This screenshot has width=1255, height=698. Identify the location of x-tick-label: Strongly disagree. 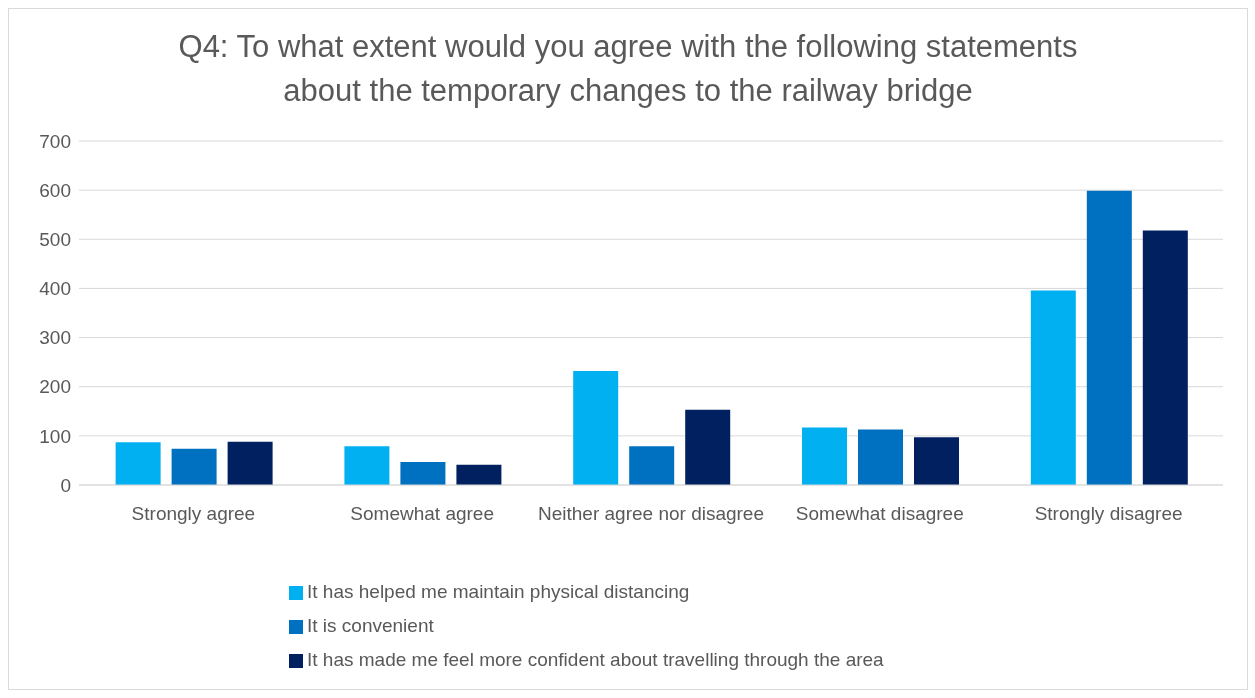
(1108, 514).